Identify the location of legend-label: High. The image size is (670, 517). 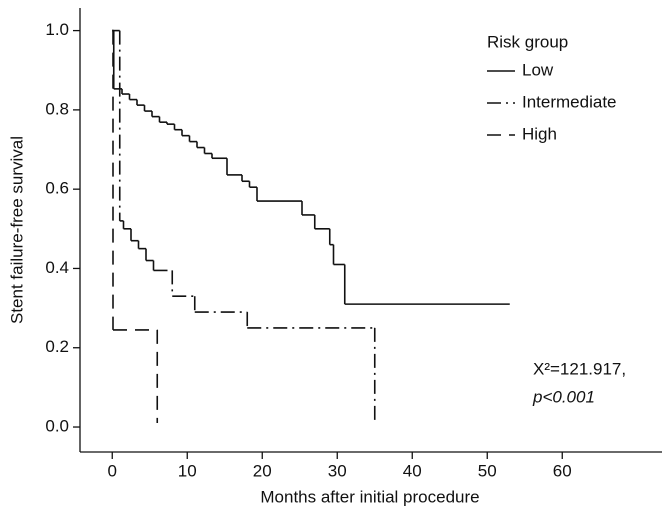
(539, 133).